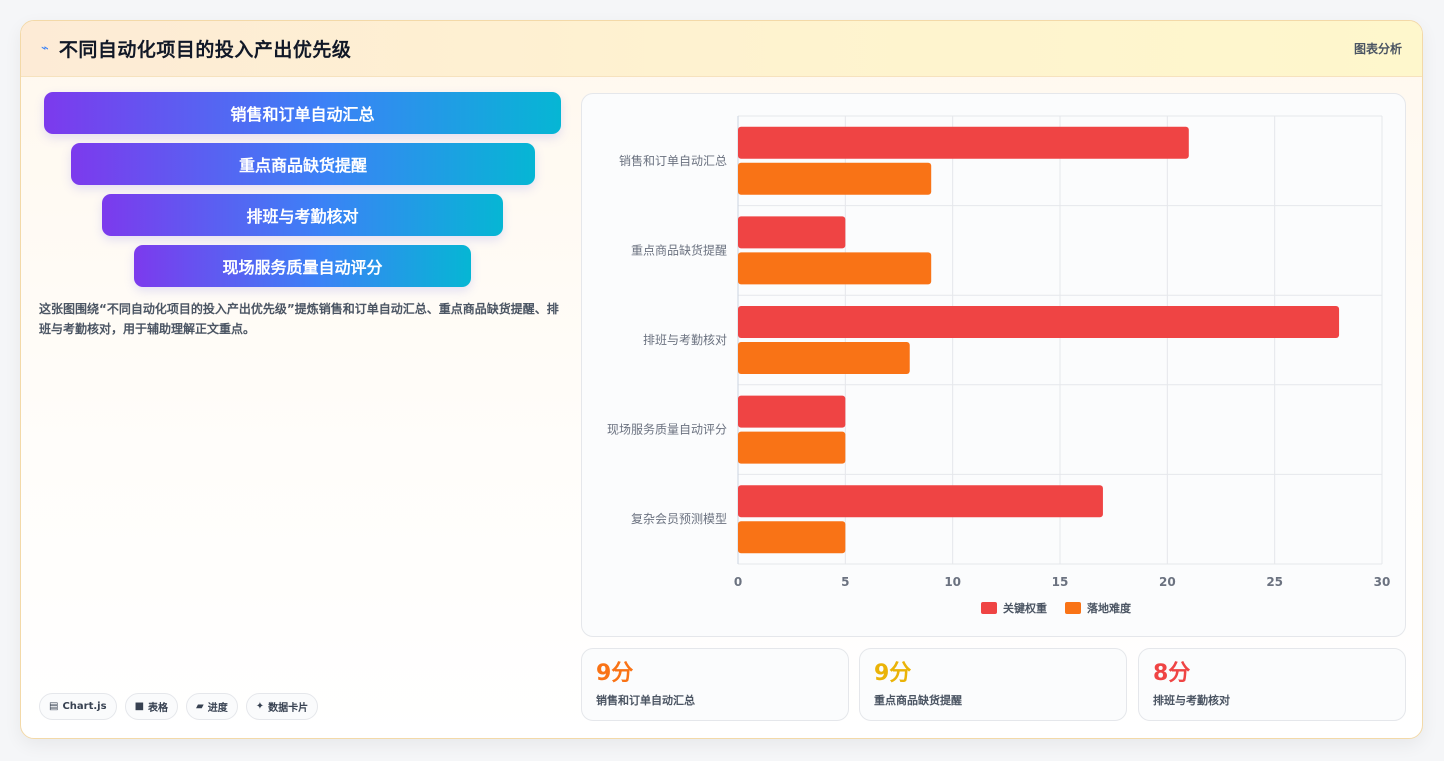 This screenshot has width=1444, height=761. I want to click on card-header: ⌁ 不同自动化项目的投入产出优先级 图表分析, so click(721, 49).